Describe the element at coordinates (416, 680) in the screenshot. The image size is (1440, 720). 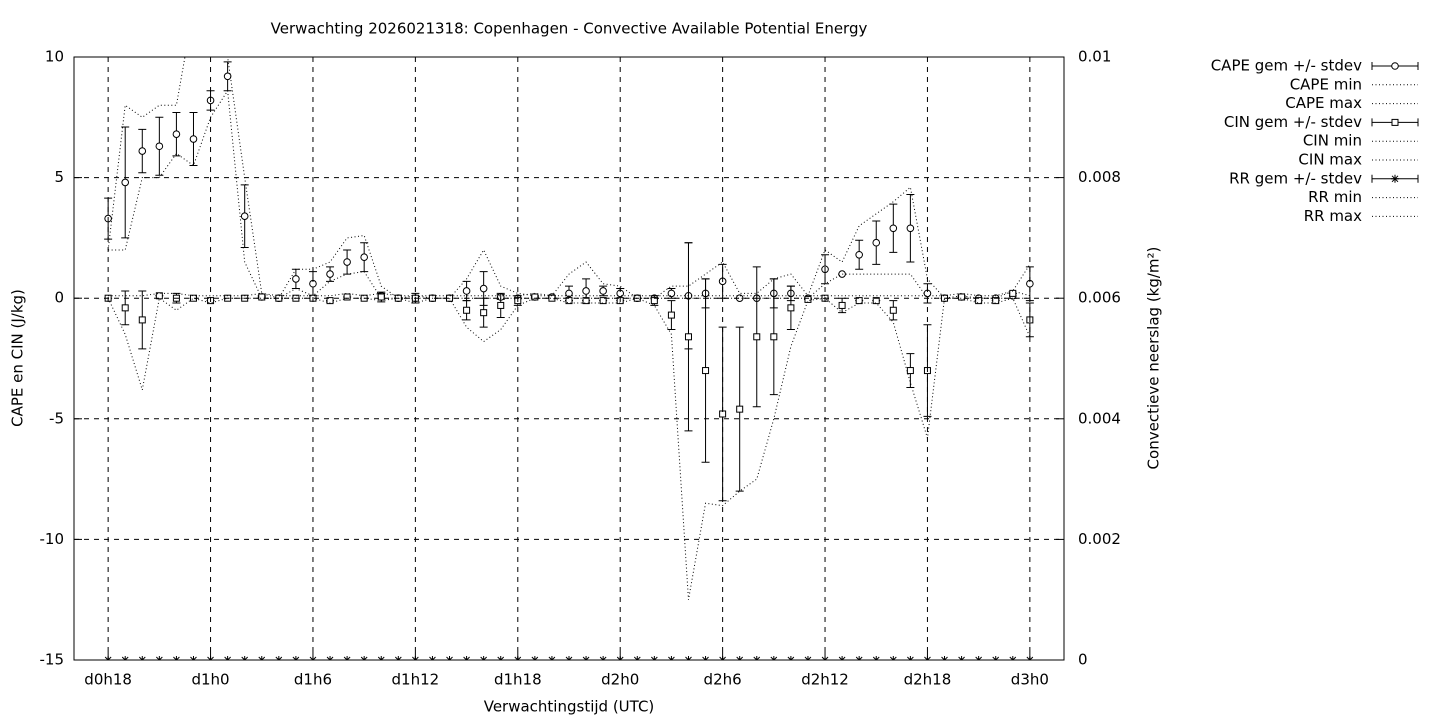
I see `x-tick-label: d1h12` at that location.